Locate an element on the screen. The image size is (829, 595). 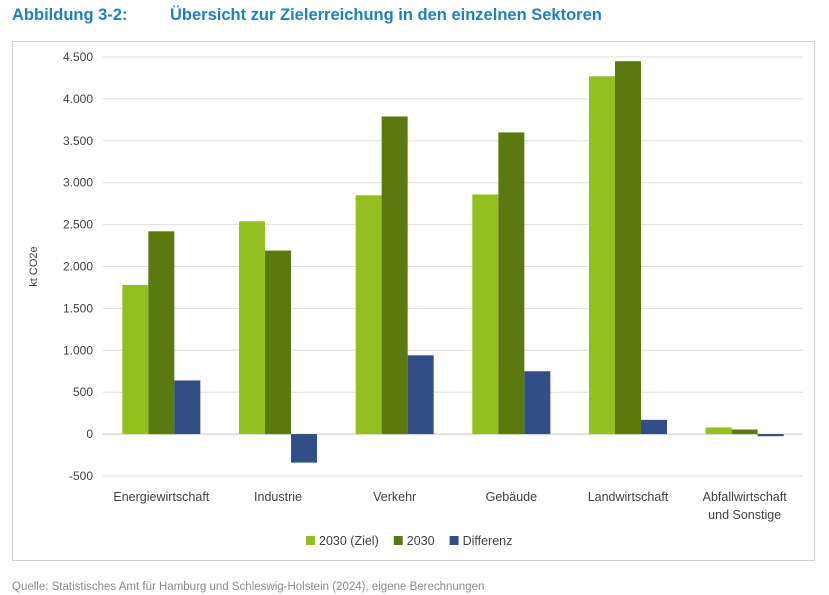
y-tick-label: 0 is located at coordinates (89, 434).